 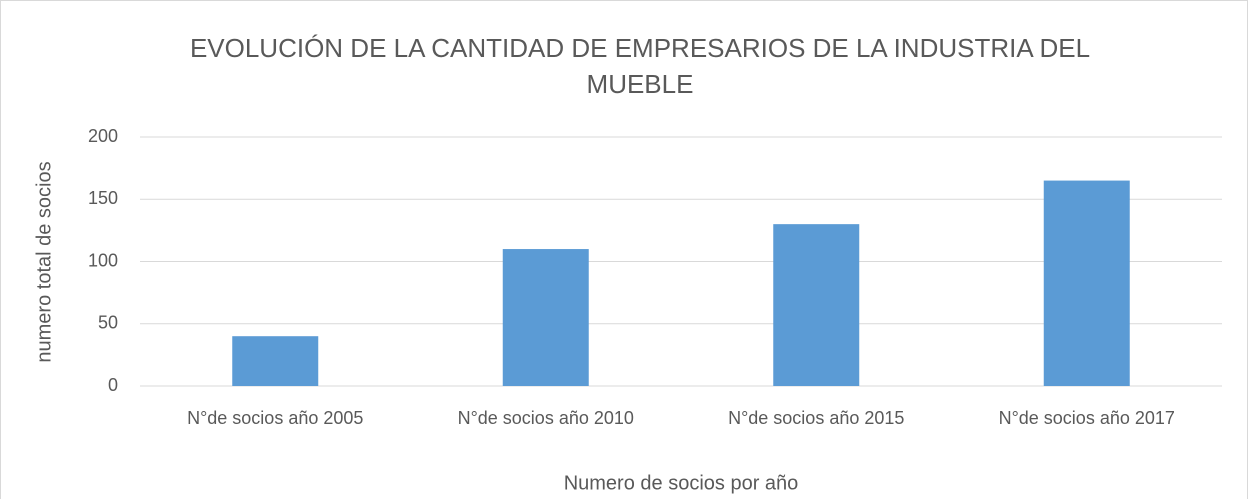 I want to click on x-axis-label: Numero de socios por año, so click(x=681, y=483).